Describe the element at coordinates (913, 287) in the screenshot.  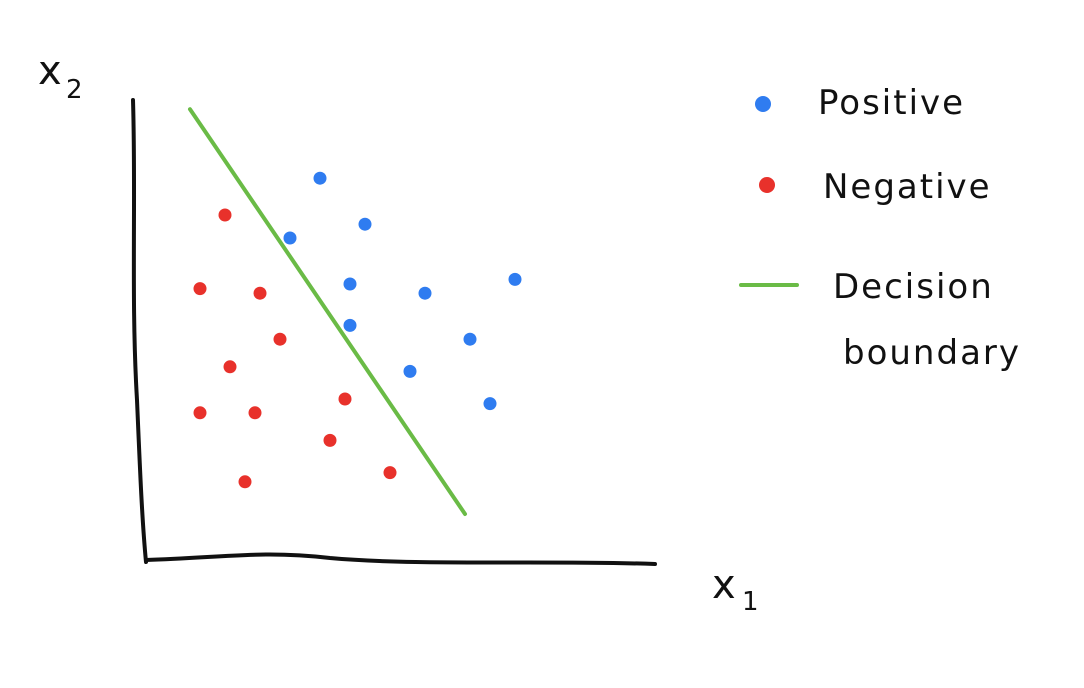
I see `legend-label-decision: Decision` at that location.